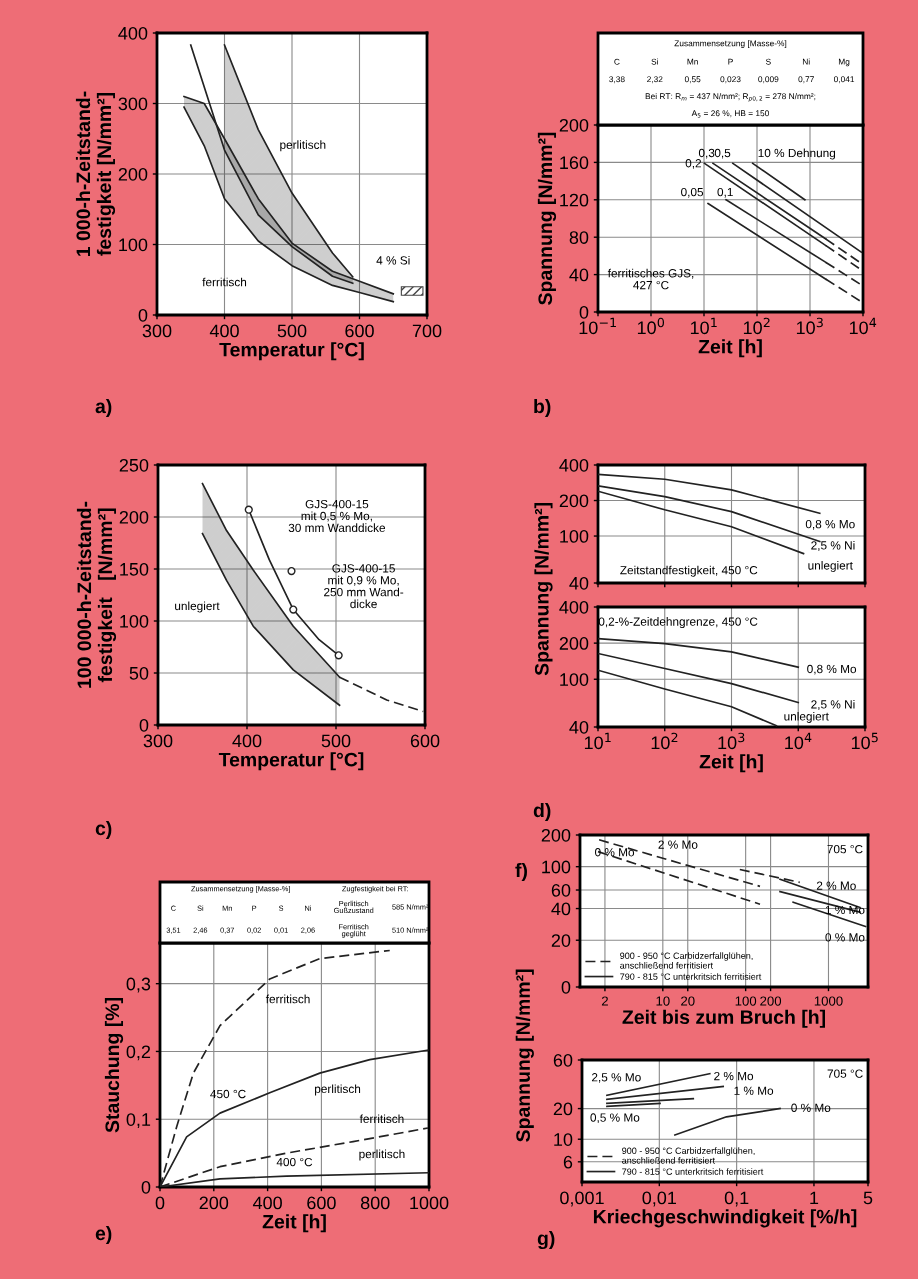  What do you see at coordinates (393, 260) in the screenshot?
I see `annotation: 4 % Si` at bounding box center [393, 260].